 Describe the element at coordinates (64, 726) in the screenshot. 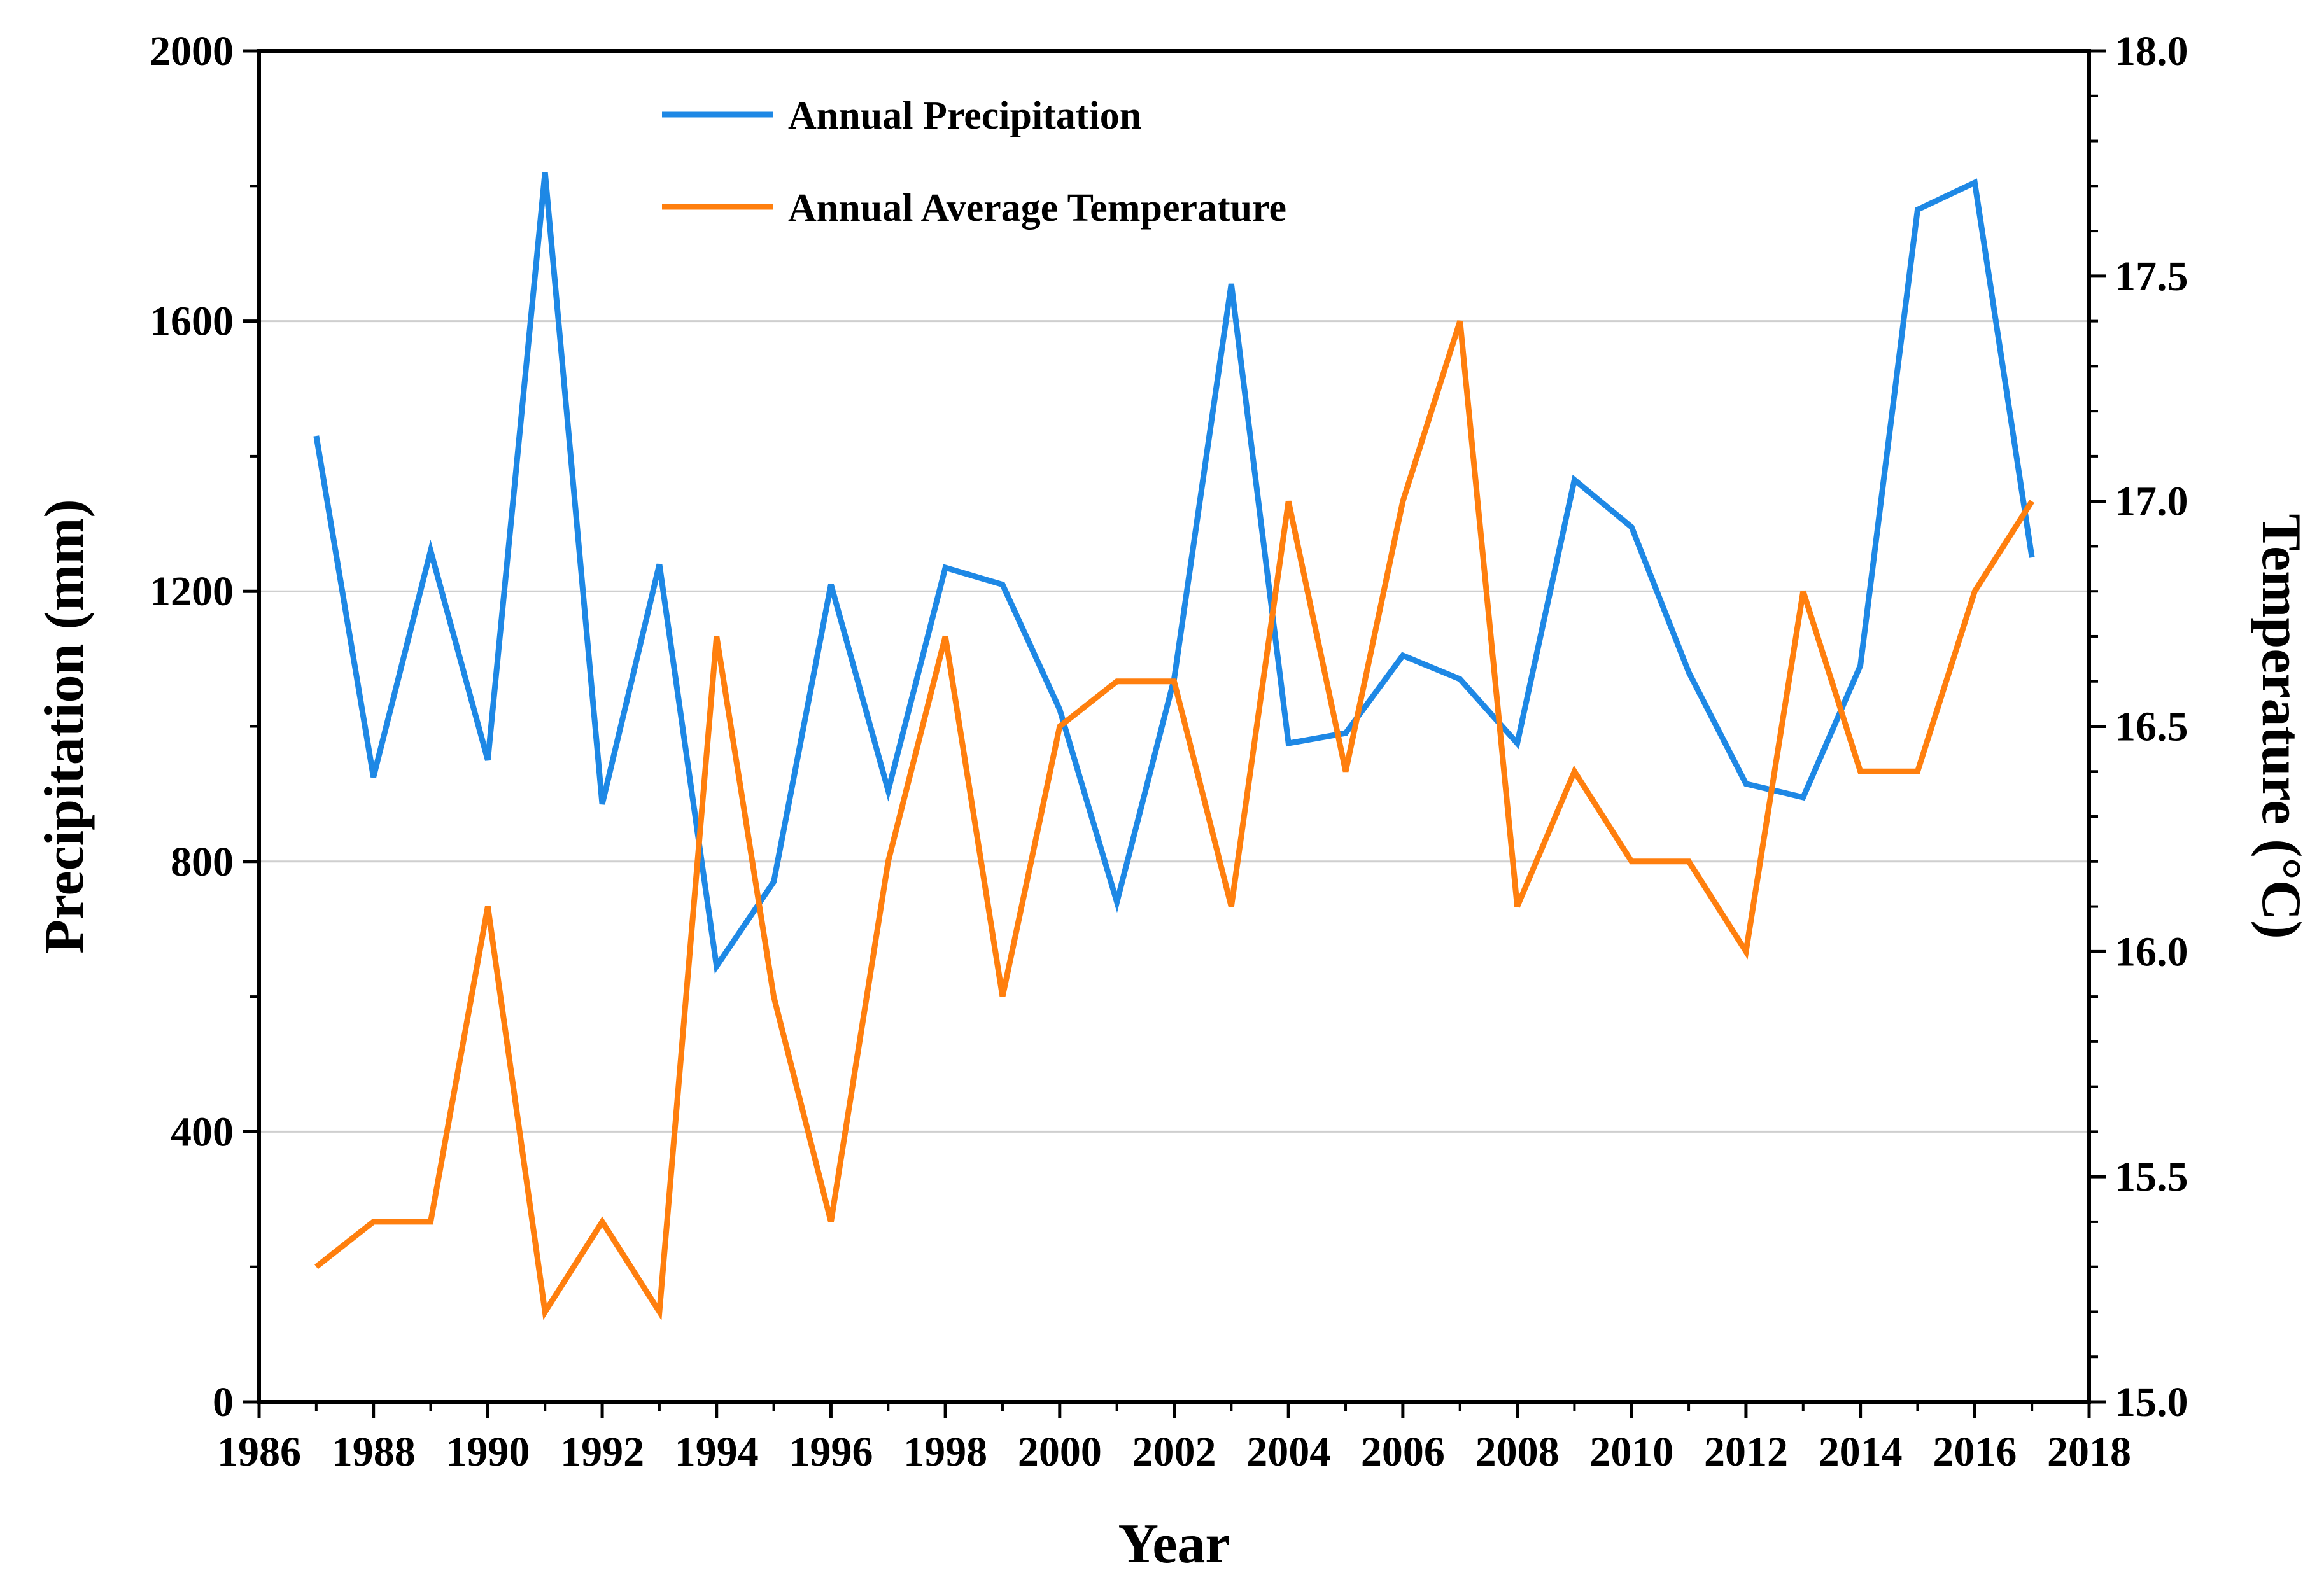

I see `y-axis-left-title: Precipitation (mm)` at that location.